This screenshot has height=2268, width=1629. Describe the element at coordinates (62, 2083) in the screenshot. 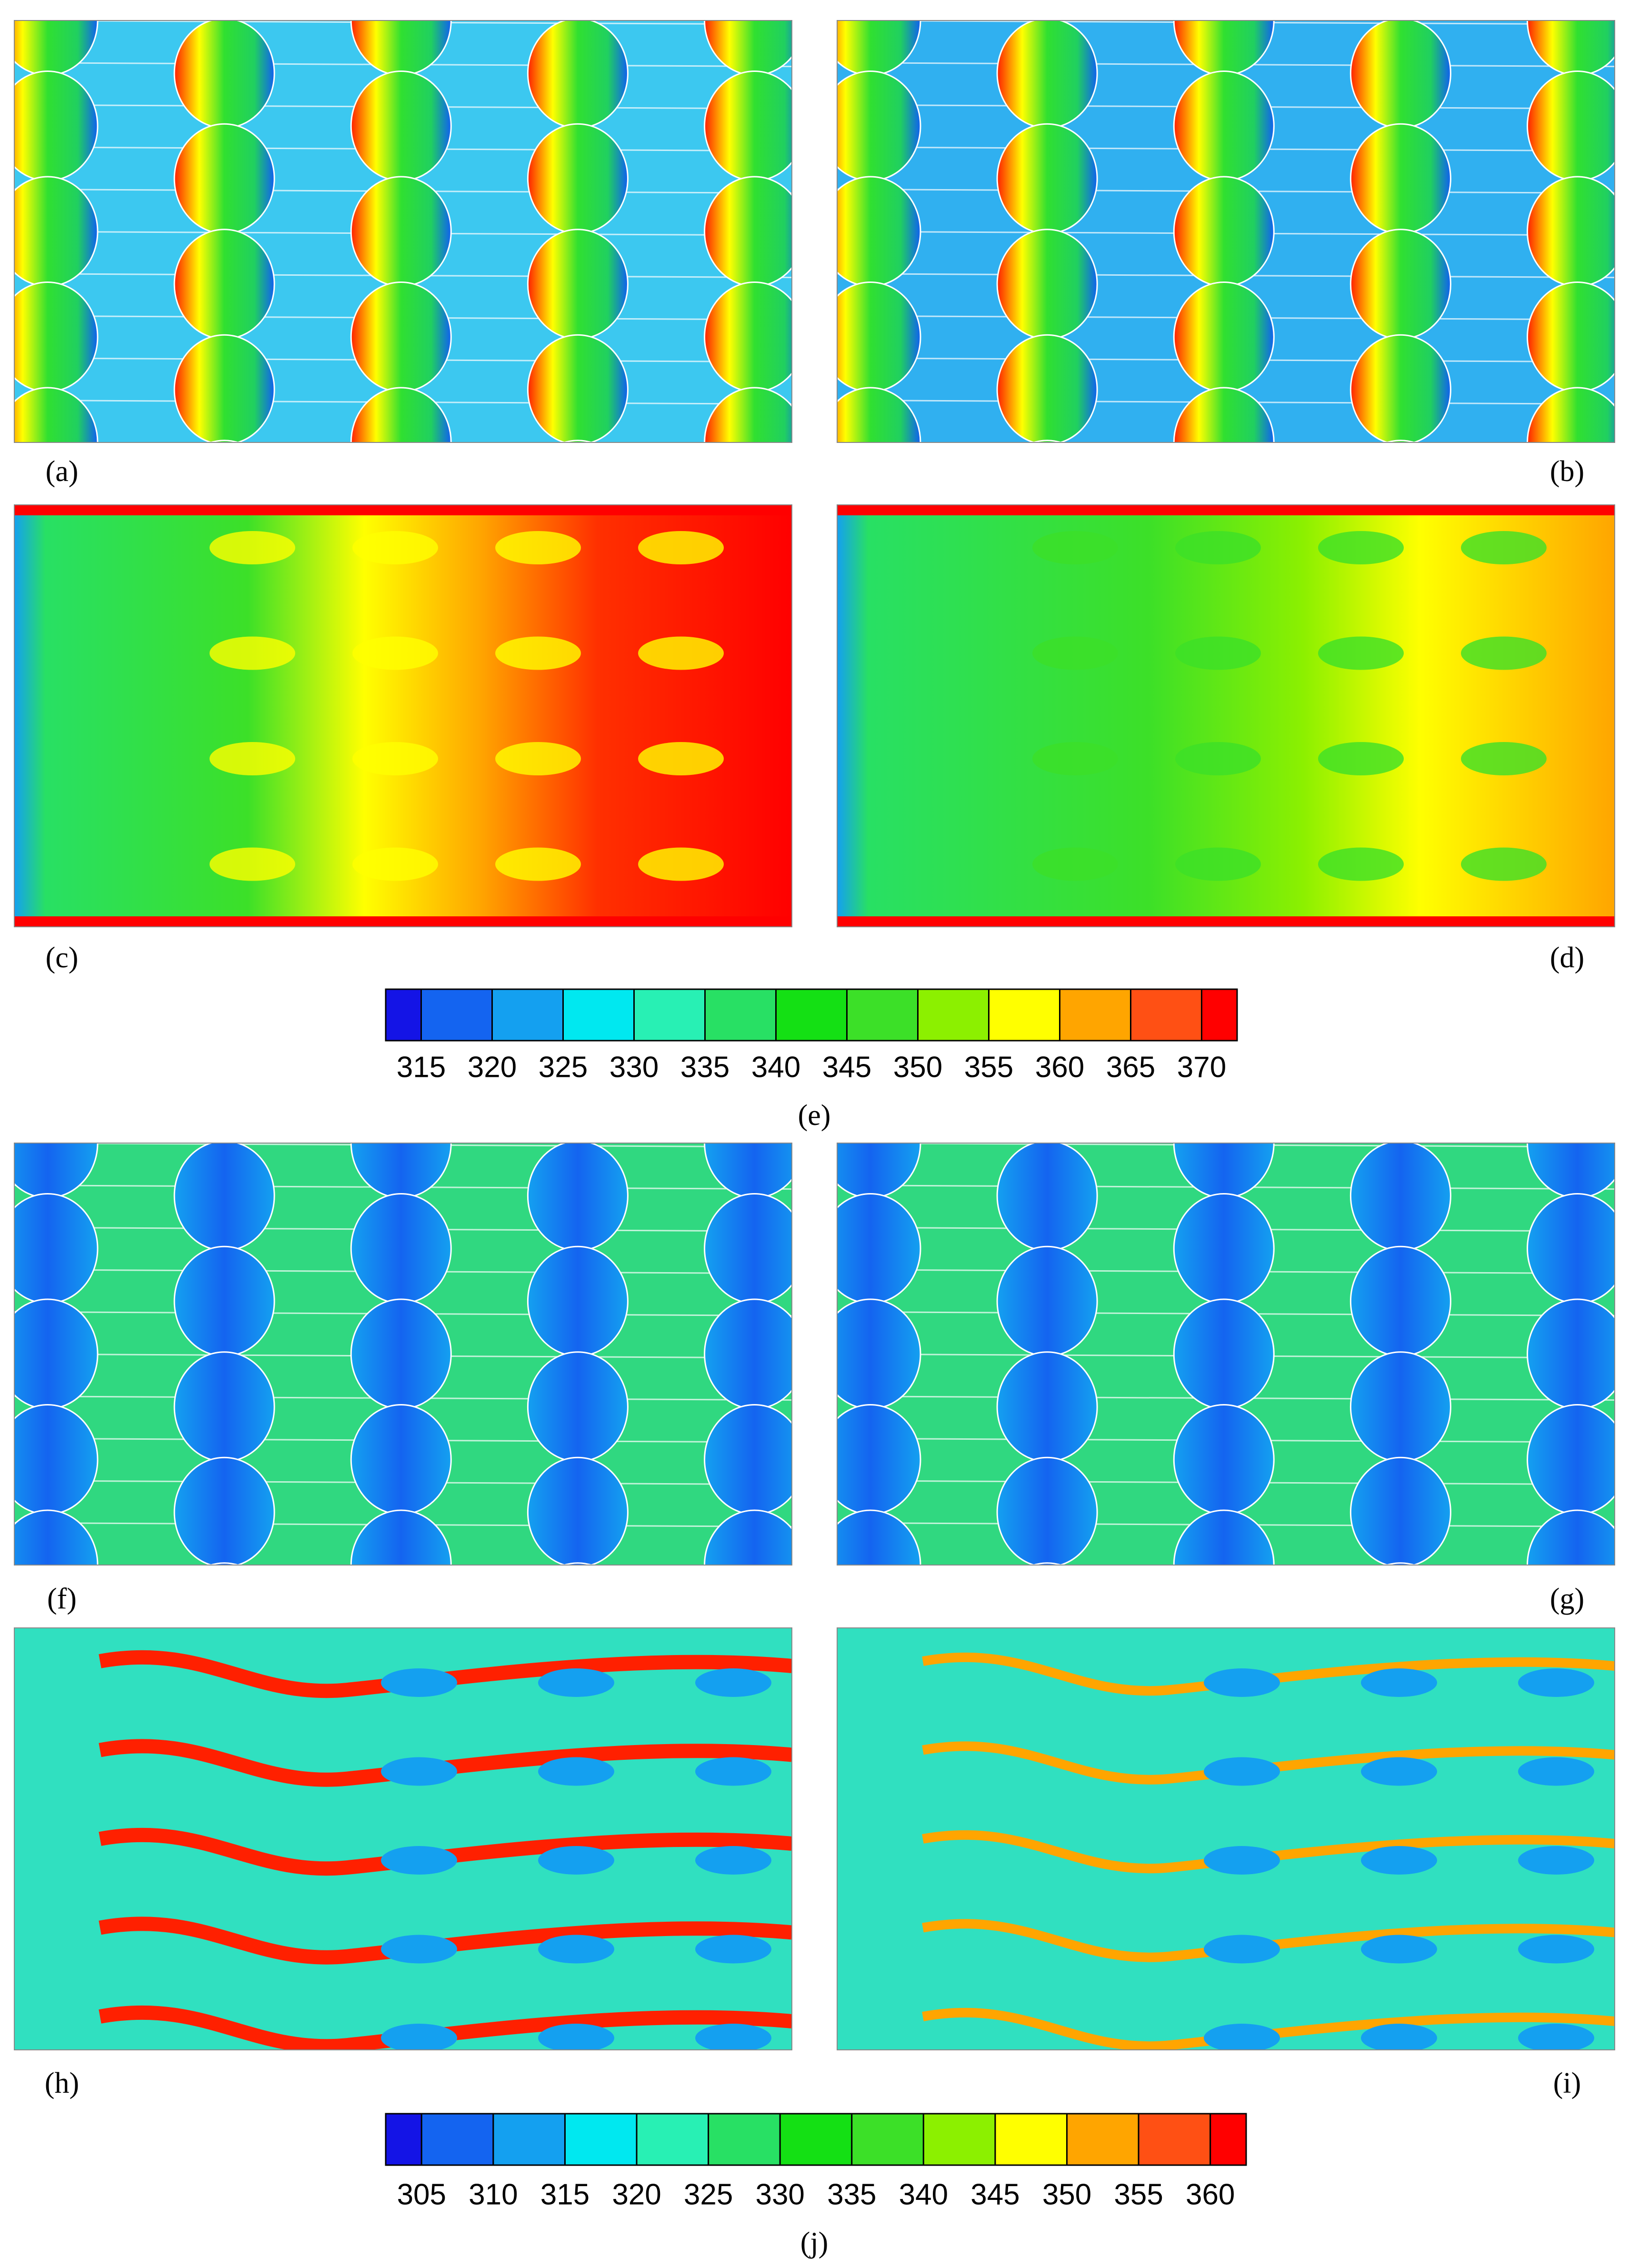

I see `panel-label: (h)` at that location.